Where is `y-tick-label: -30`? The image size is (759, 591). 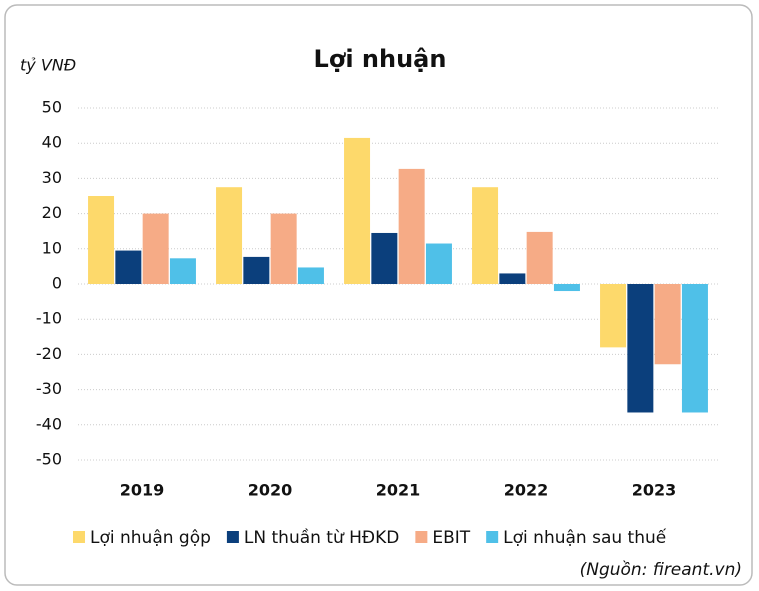
y-tick-label: -30 is located at coordinates (49, 388).